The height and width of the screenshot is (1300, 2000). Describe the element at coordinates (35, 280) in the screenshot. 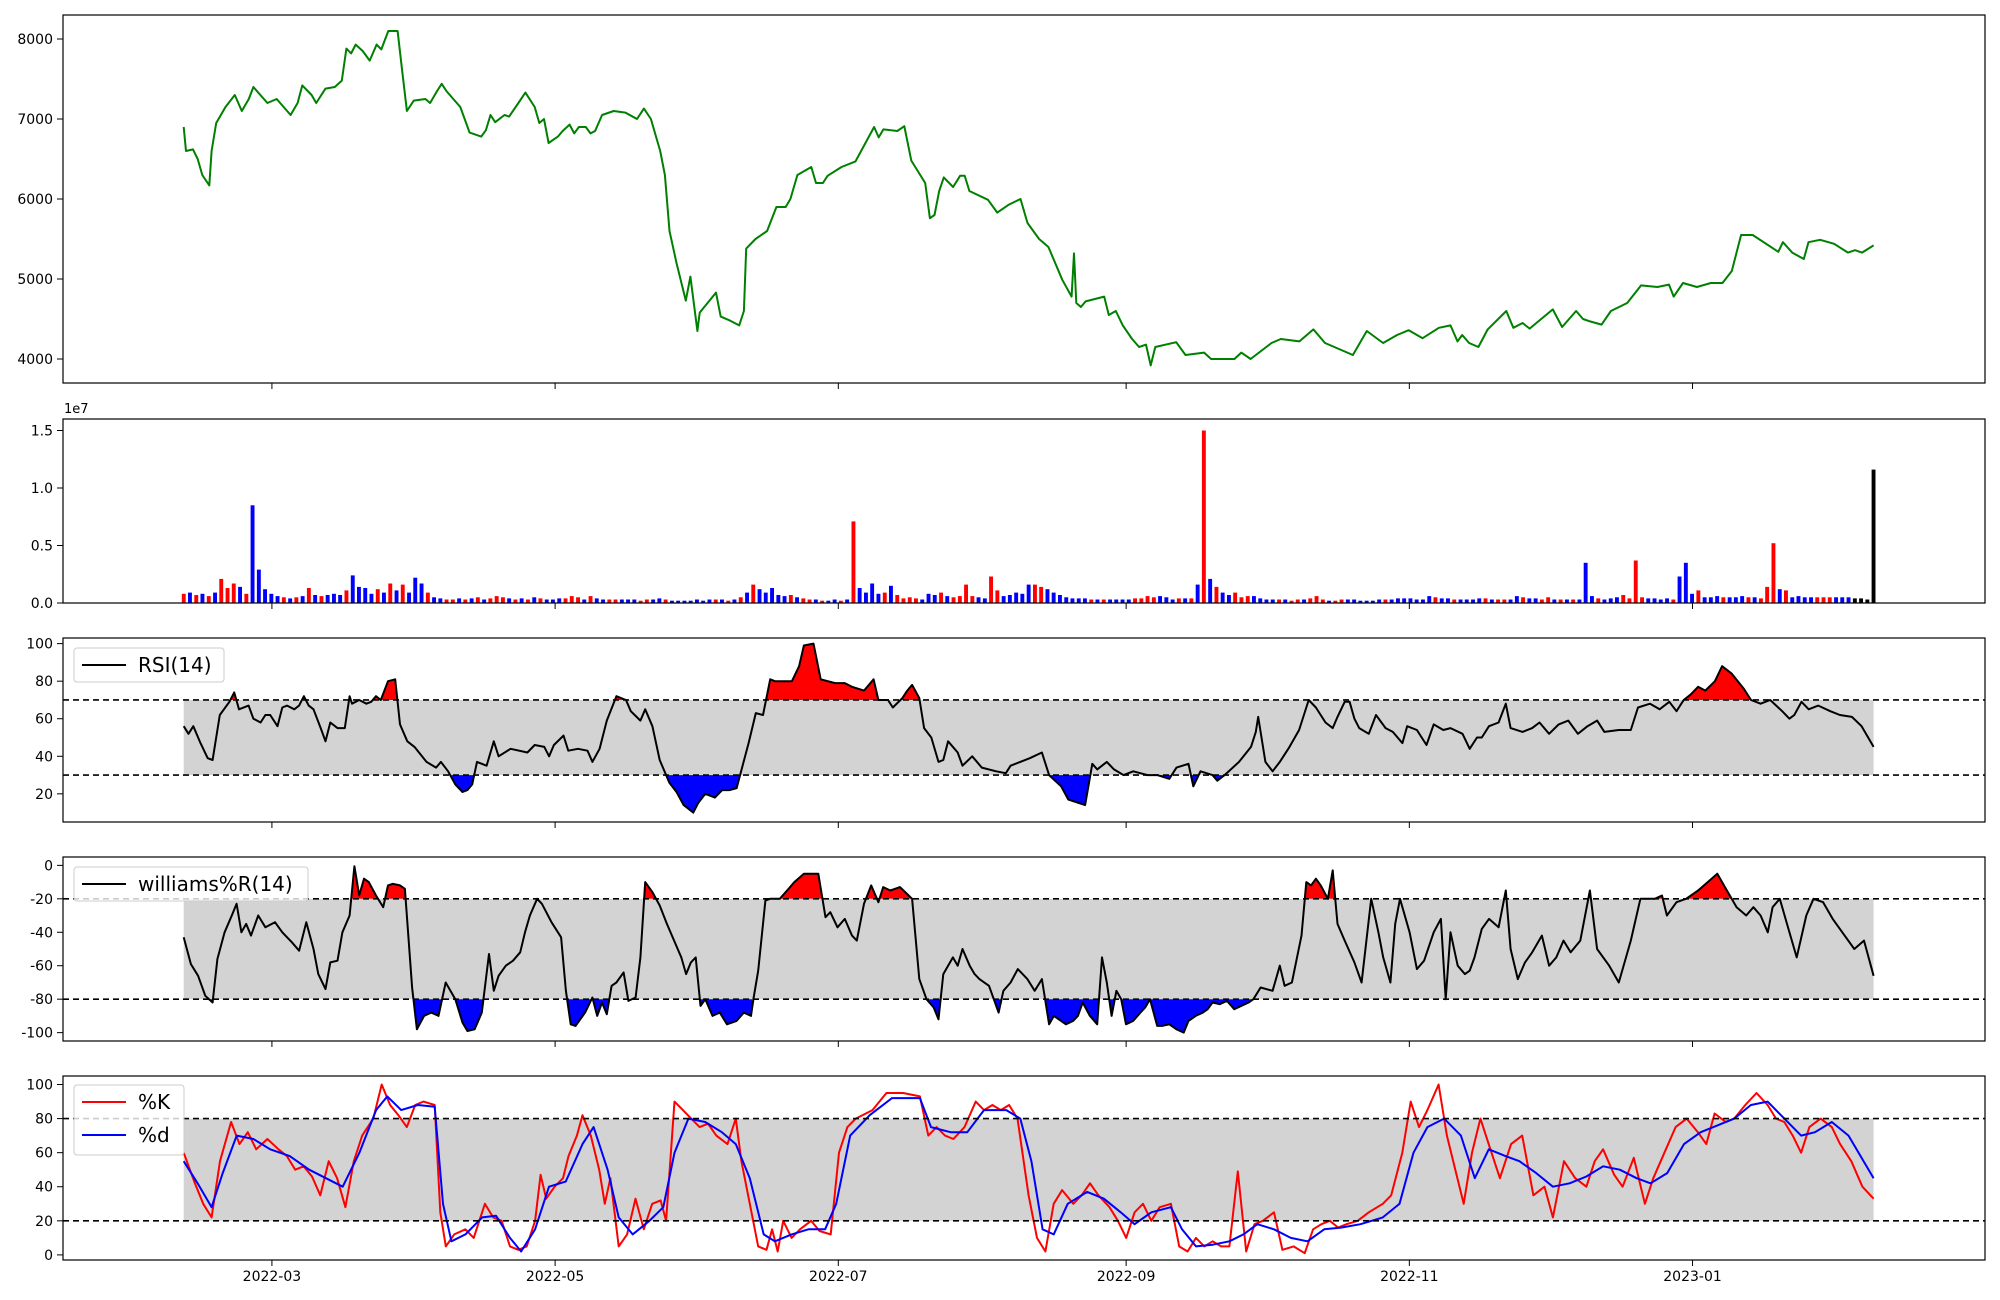

I see `price-yaxis-tick-label: 5000` at that location.